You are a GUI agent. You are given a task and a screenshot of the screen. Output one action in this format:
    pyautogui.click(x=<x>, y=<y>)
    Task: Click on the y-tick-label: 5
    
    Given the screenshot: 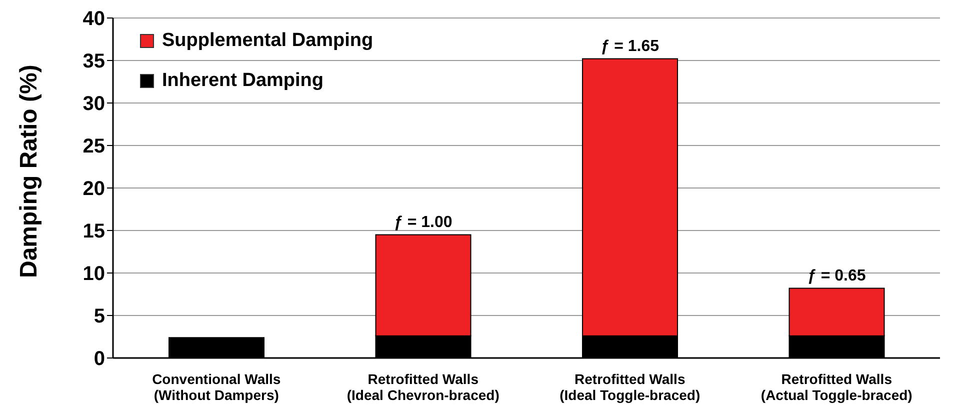 What is the action you would take?
    pyautogui.click(x=99, y=317)
    